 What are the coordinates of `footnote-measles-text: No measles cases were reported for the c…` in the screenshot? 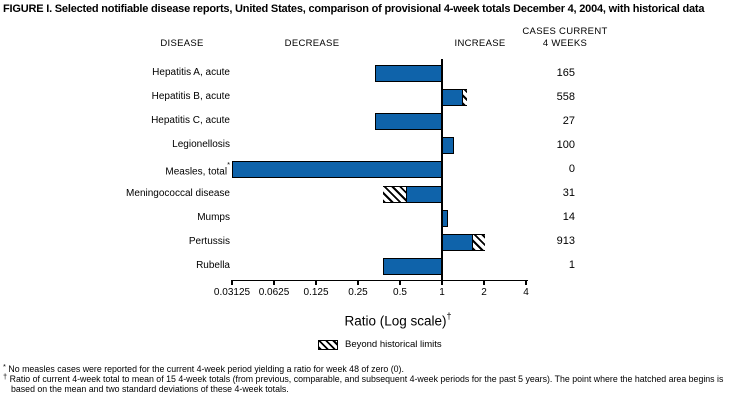 It's located at (206, 369).